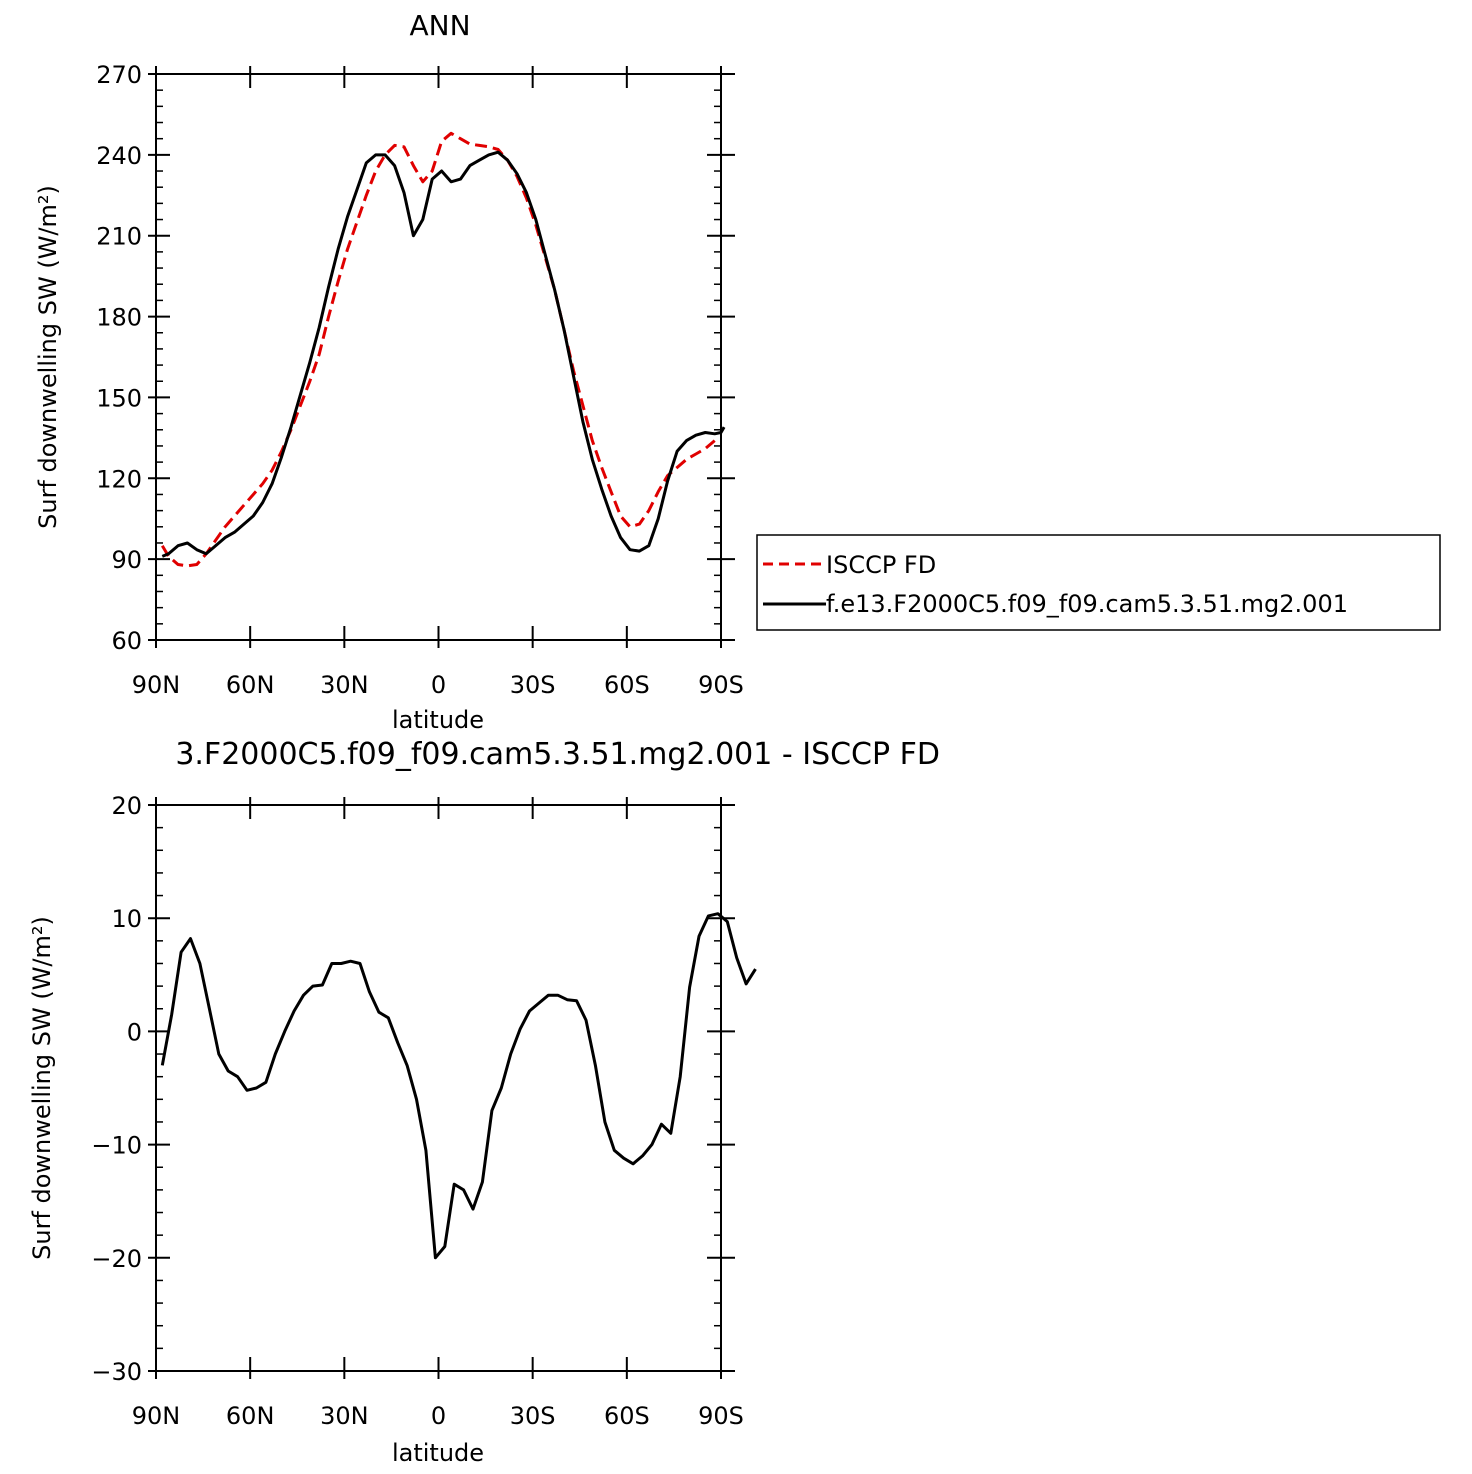  I want to click on y-tick-label: −30, so click(116, 1372).